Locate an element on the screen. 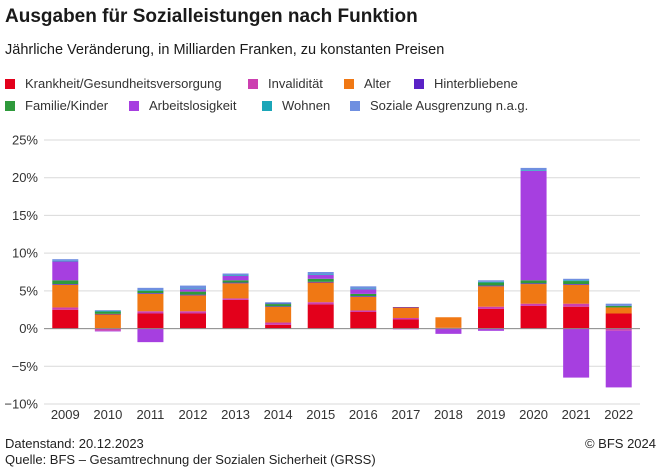 This screenshot has width=666, height=468. x-tick-label: 2017 is located at coordinates (405, 414).